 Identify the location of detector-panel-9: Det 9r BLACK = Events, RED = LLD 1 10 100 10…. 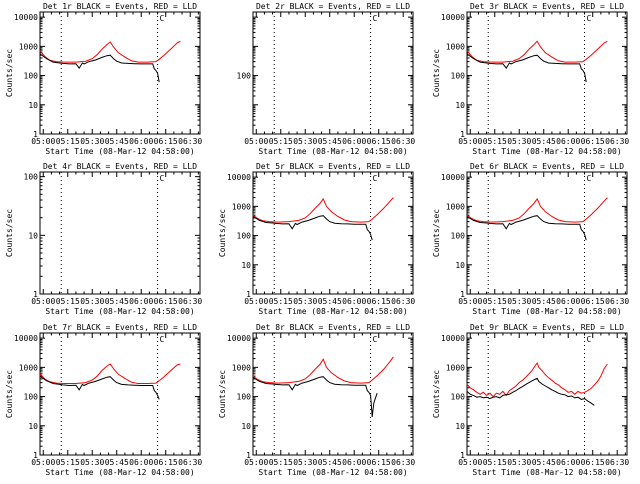
(530, 400).